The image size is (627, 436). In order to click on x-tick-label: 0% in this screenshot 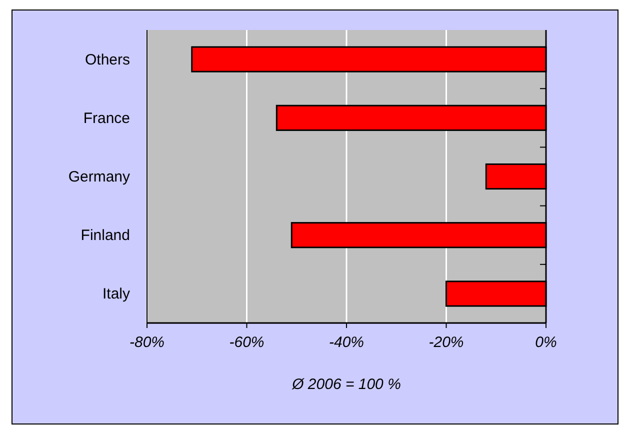, I will do `click(546, 342)`.